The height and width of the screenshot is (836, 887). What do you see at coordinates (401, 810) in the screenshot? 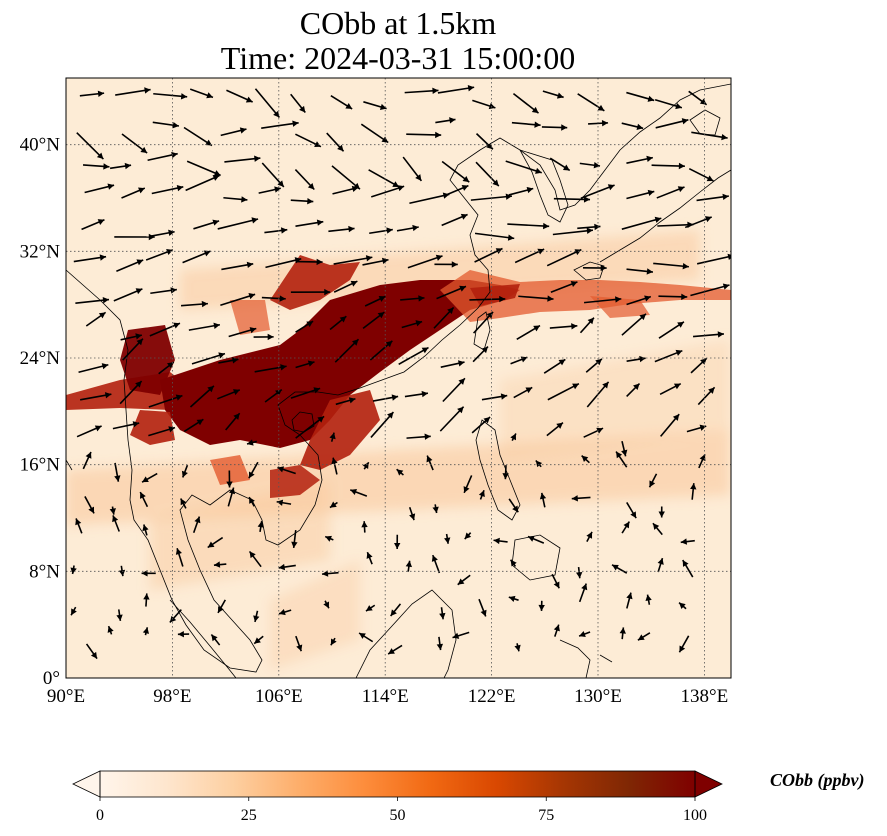
I see `colorbar-ticks: 0 25 50 75 100` at bounding box center [401, 810].